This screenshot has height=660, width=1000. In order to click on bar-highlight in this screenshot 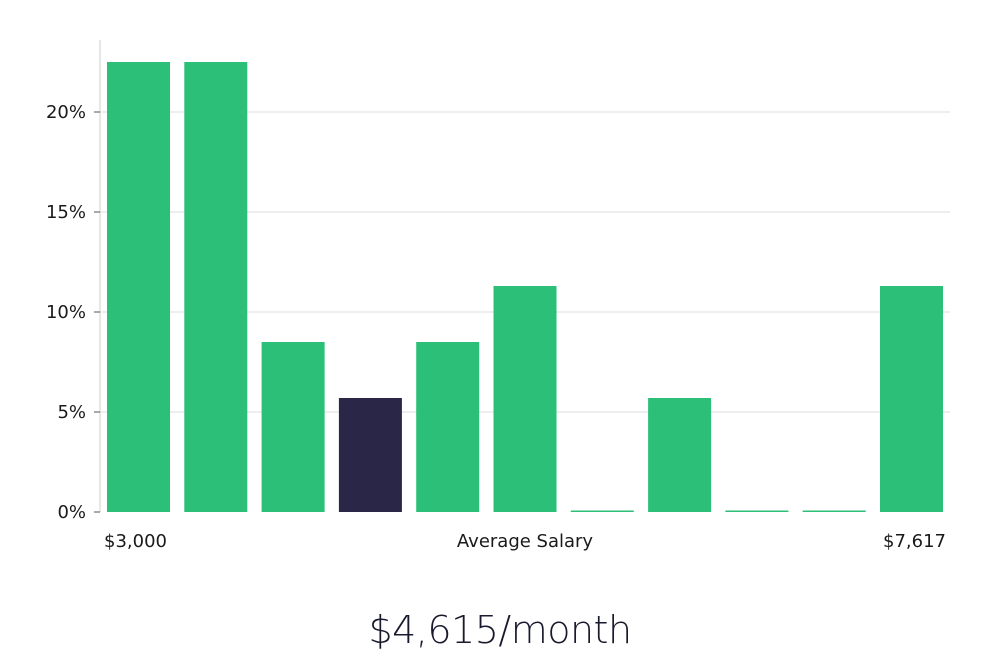, I will do `click(370, 455)`.